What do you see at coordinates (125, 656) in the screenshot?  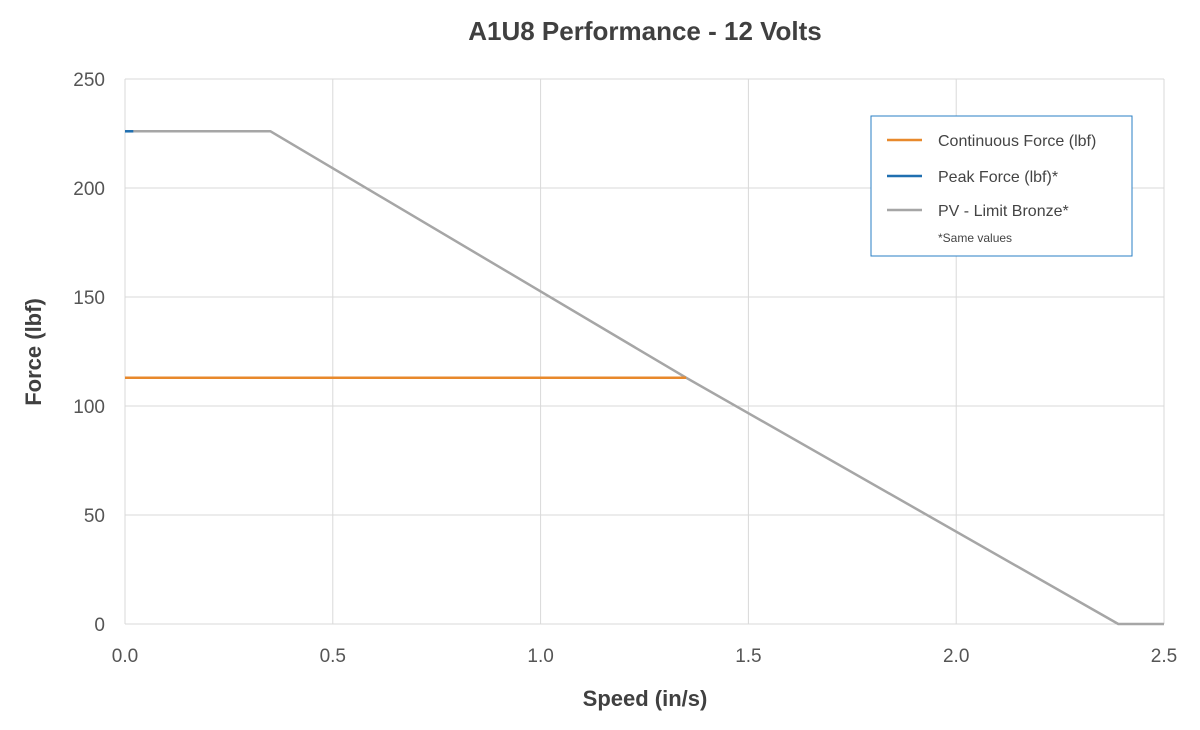 I see `x-tick-label: 0.0` at bounding box center [125, 656].